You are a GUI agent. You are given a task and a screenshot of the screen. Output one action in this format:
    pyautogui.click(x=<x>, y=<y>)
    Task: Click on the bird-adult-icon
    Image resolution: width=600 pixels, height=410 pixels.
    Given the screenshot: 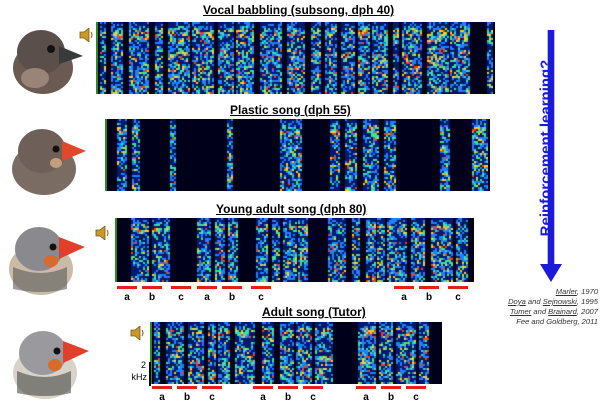 What is the action you would take?
    pyautogui.click(x=51, y=365)
    